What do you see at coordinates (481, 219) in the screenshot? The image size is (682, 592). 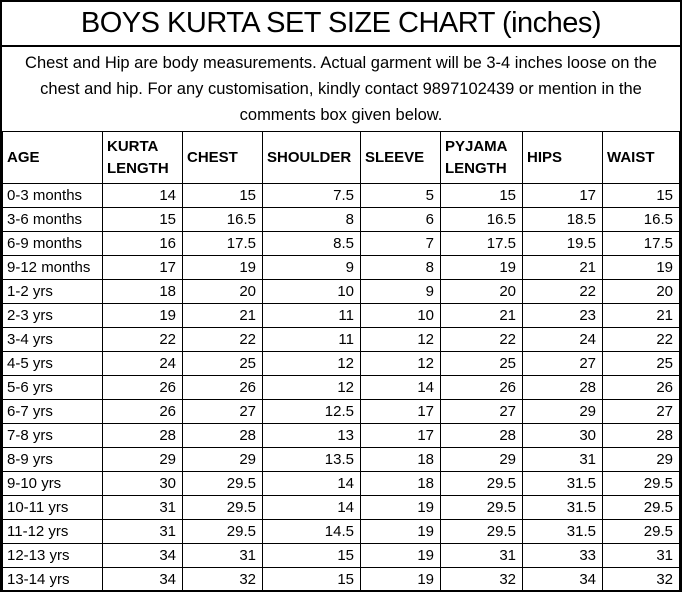 I see `value-cell: 16.5` at bounding box center [481, 219].